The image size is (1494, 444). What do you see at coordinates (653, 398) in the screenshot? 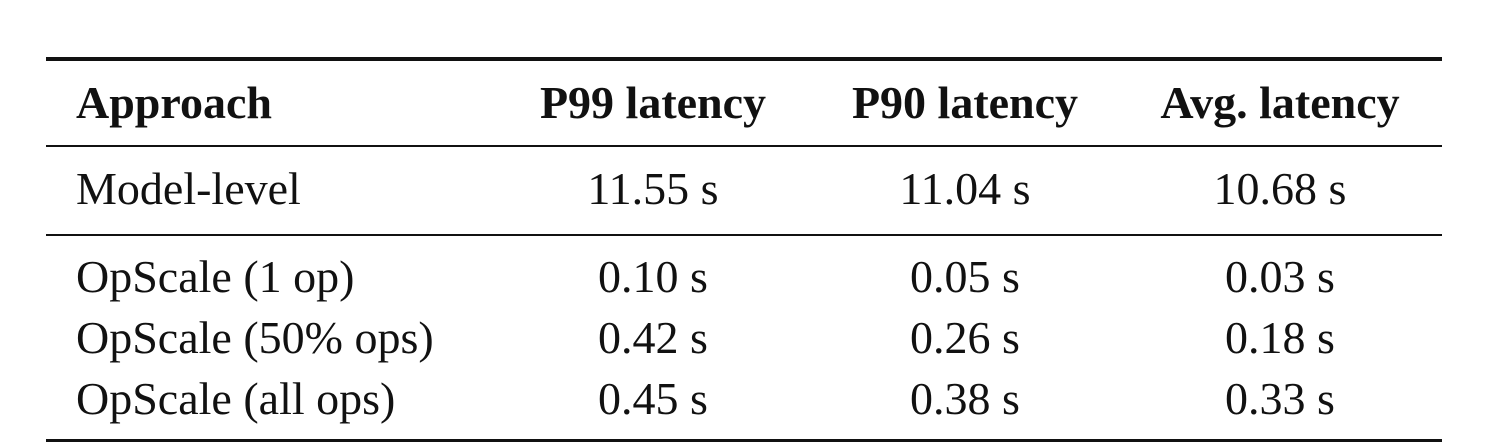
I see `row-p99-cell: 0.45 s` at bounding box center [653, 398].